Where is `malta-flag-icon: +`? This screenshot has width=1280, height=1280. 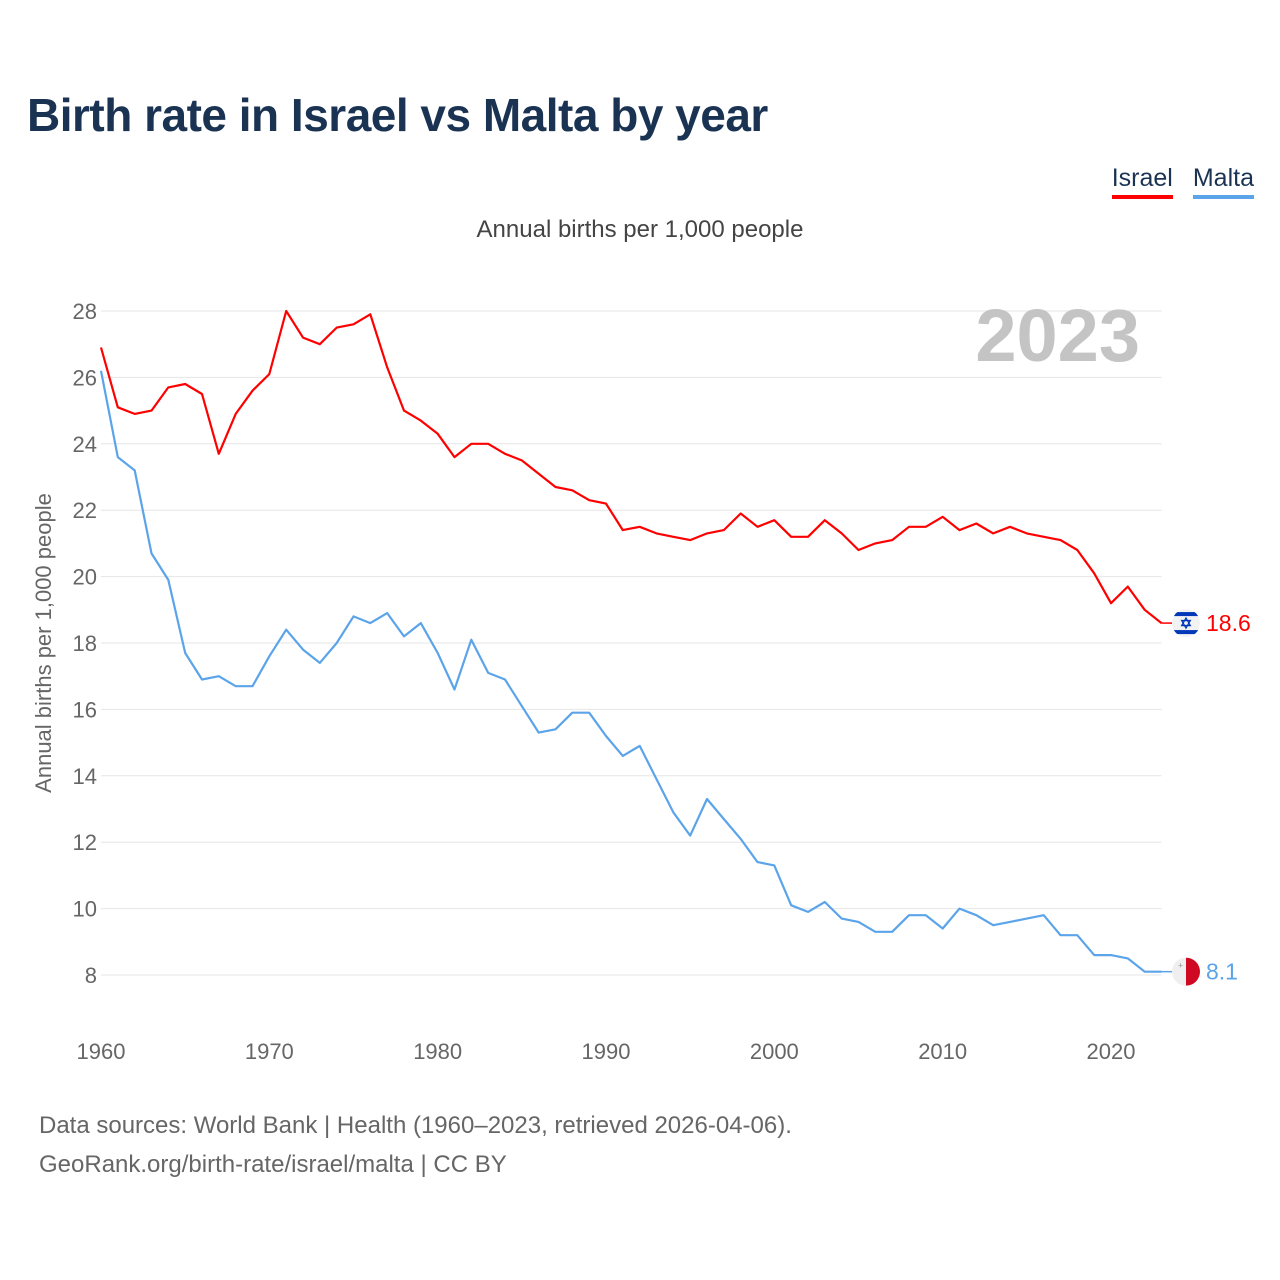 malta-flag-icon: + is located at coordinates (1186, 971).